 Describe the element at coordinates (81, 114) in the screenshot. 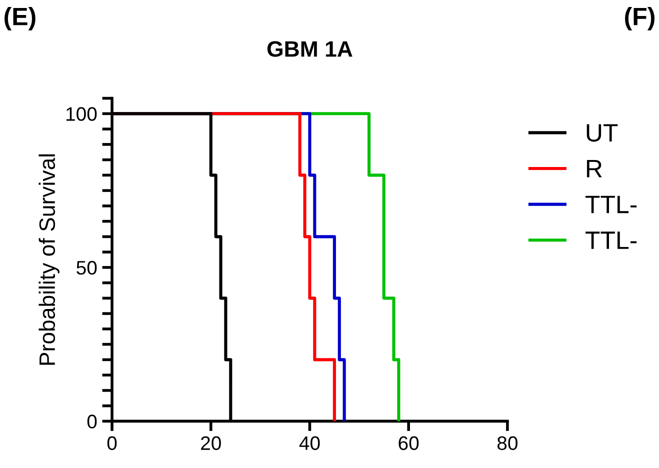

I see `y-tick-label: 100` at that location.